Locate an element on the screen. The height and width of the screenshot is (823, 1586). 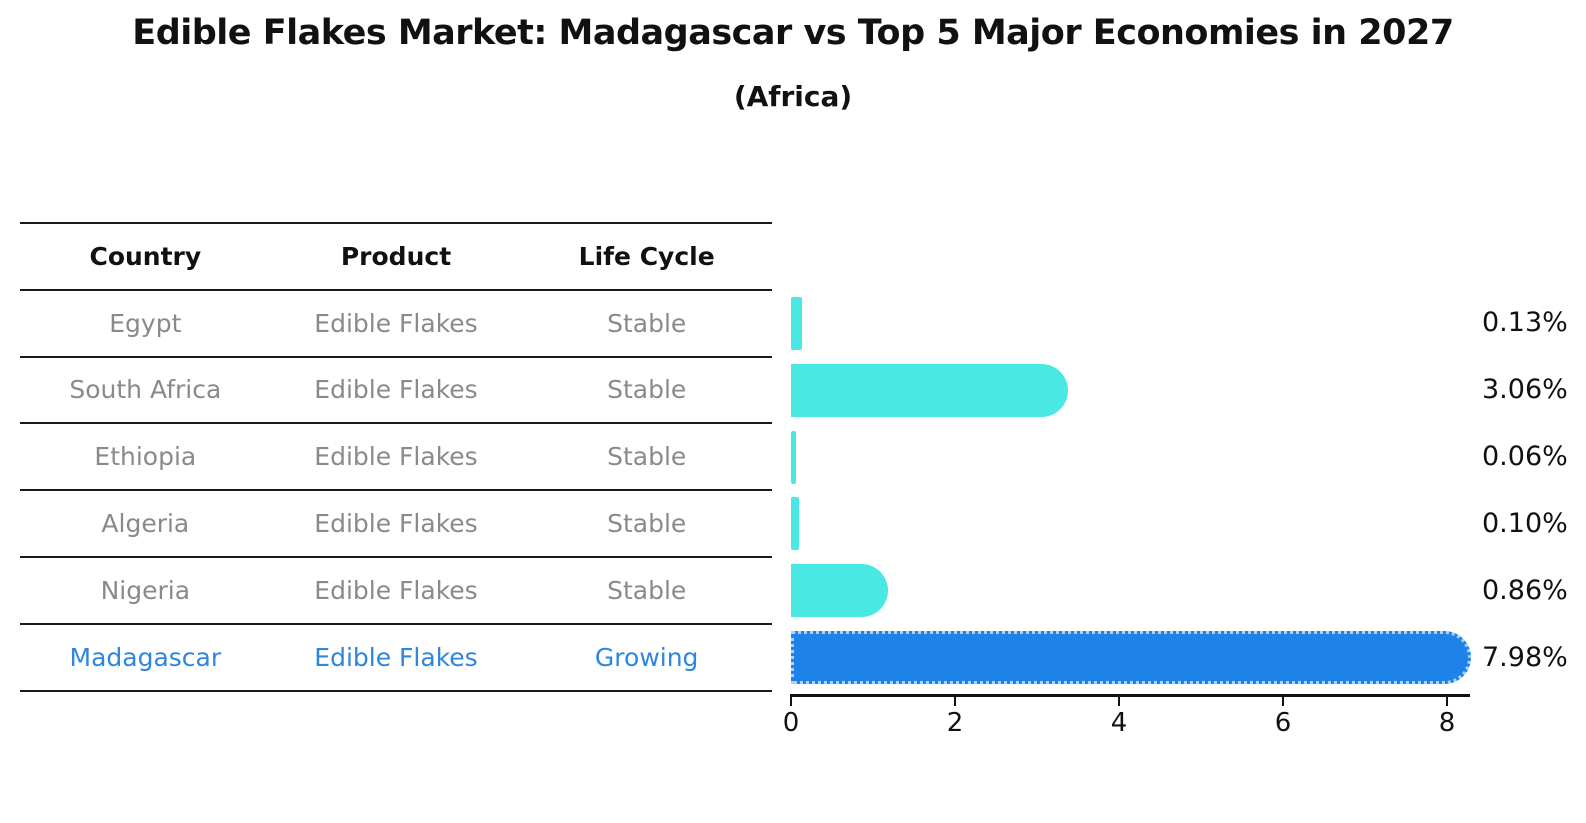
table-cell: Product is located at coordinates (396, 256).